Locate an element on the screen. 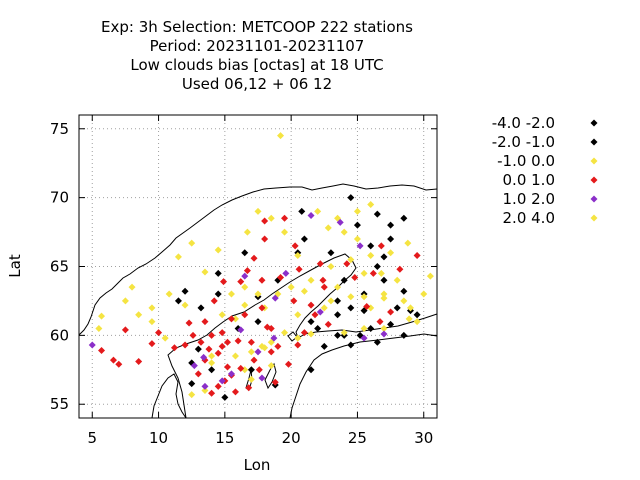 The width and height of the screenshot is (640, 480). title-line-2: Period: 20231101-20231107 is located at coordinates (257, 46).